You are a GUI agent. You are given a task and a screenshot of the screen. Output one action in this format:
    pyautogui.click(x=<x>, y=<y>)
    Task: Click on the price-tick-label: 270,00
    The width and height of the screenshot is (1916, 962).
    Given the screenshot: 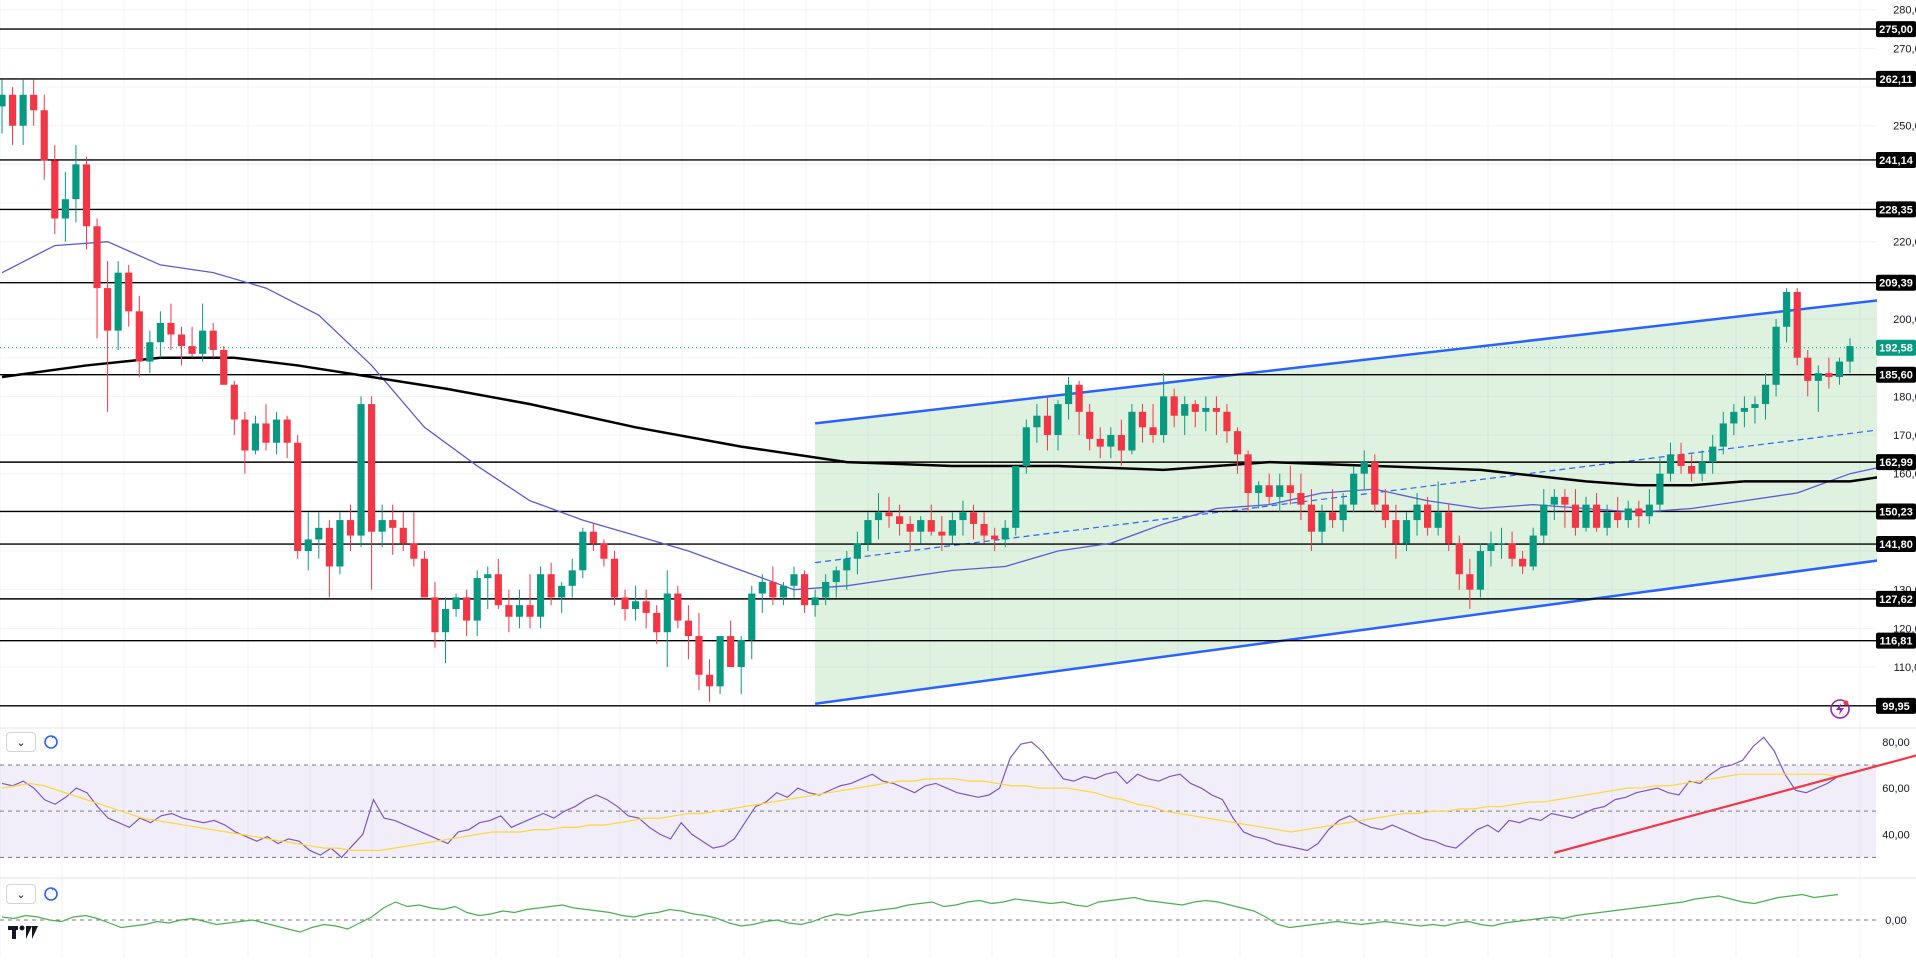 What is the action you would take?
    pyautogui.click(x=1904, y=49)
    